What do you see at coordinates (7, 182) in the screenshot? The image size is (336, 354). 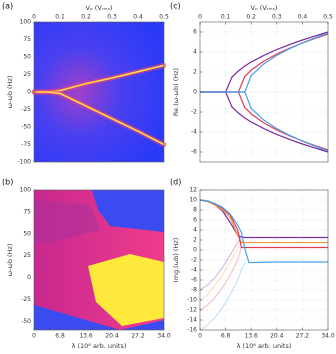 I see `panel-label: (b)` at bounding box center [7, 182].